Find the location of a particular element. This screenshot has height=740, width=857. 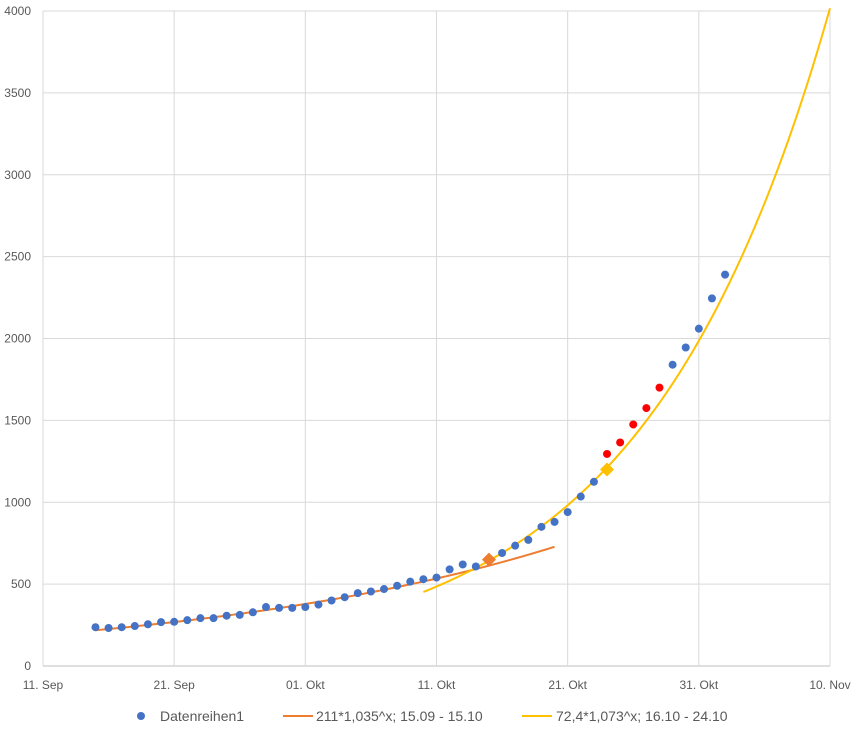

y-tick-label: 1000 is located at coordinates (17, 502).